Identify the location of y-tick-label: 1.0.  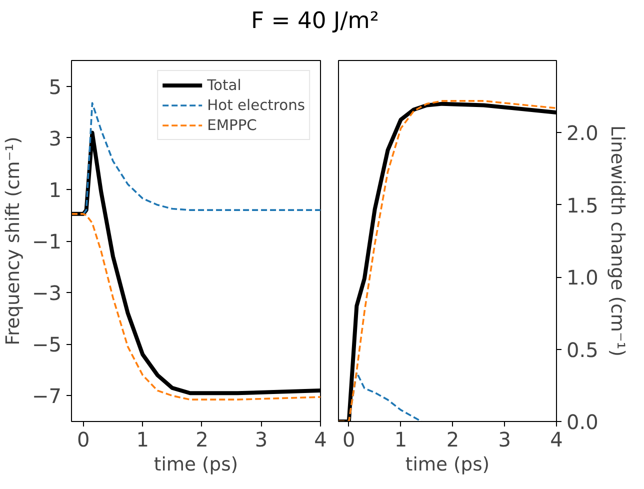
(582, 278).